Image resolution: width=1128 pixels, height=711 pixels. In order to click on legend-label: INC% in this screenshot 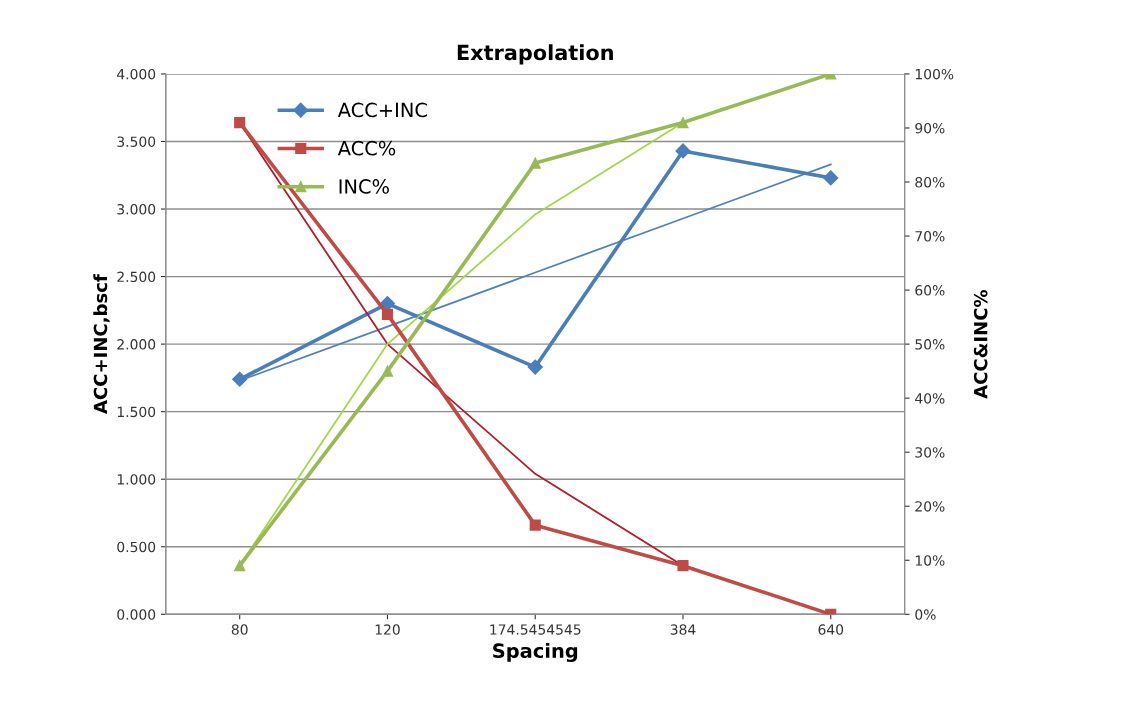, I will do `click(364, 186)`.